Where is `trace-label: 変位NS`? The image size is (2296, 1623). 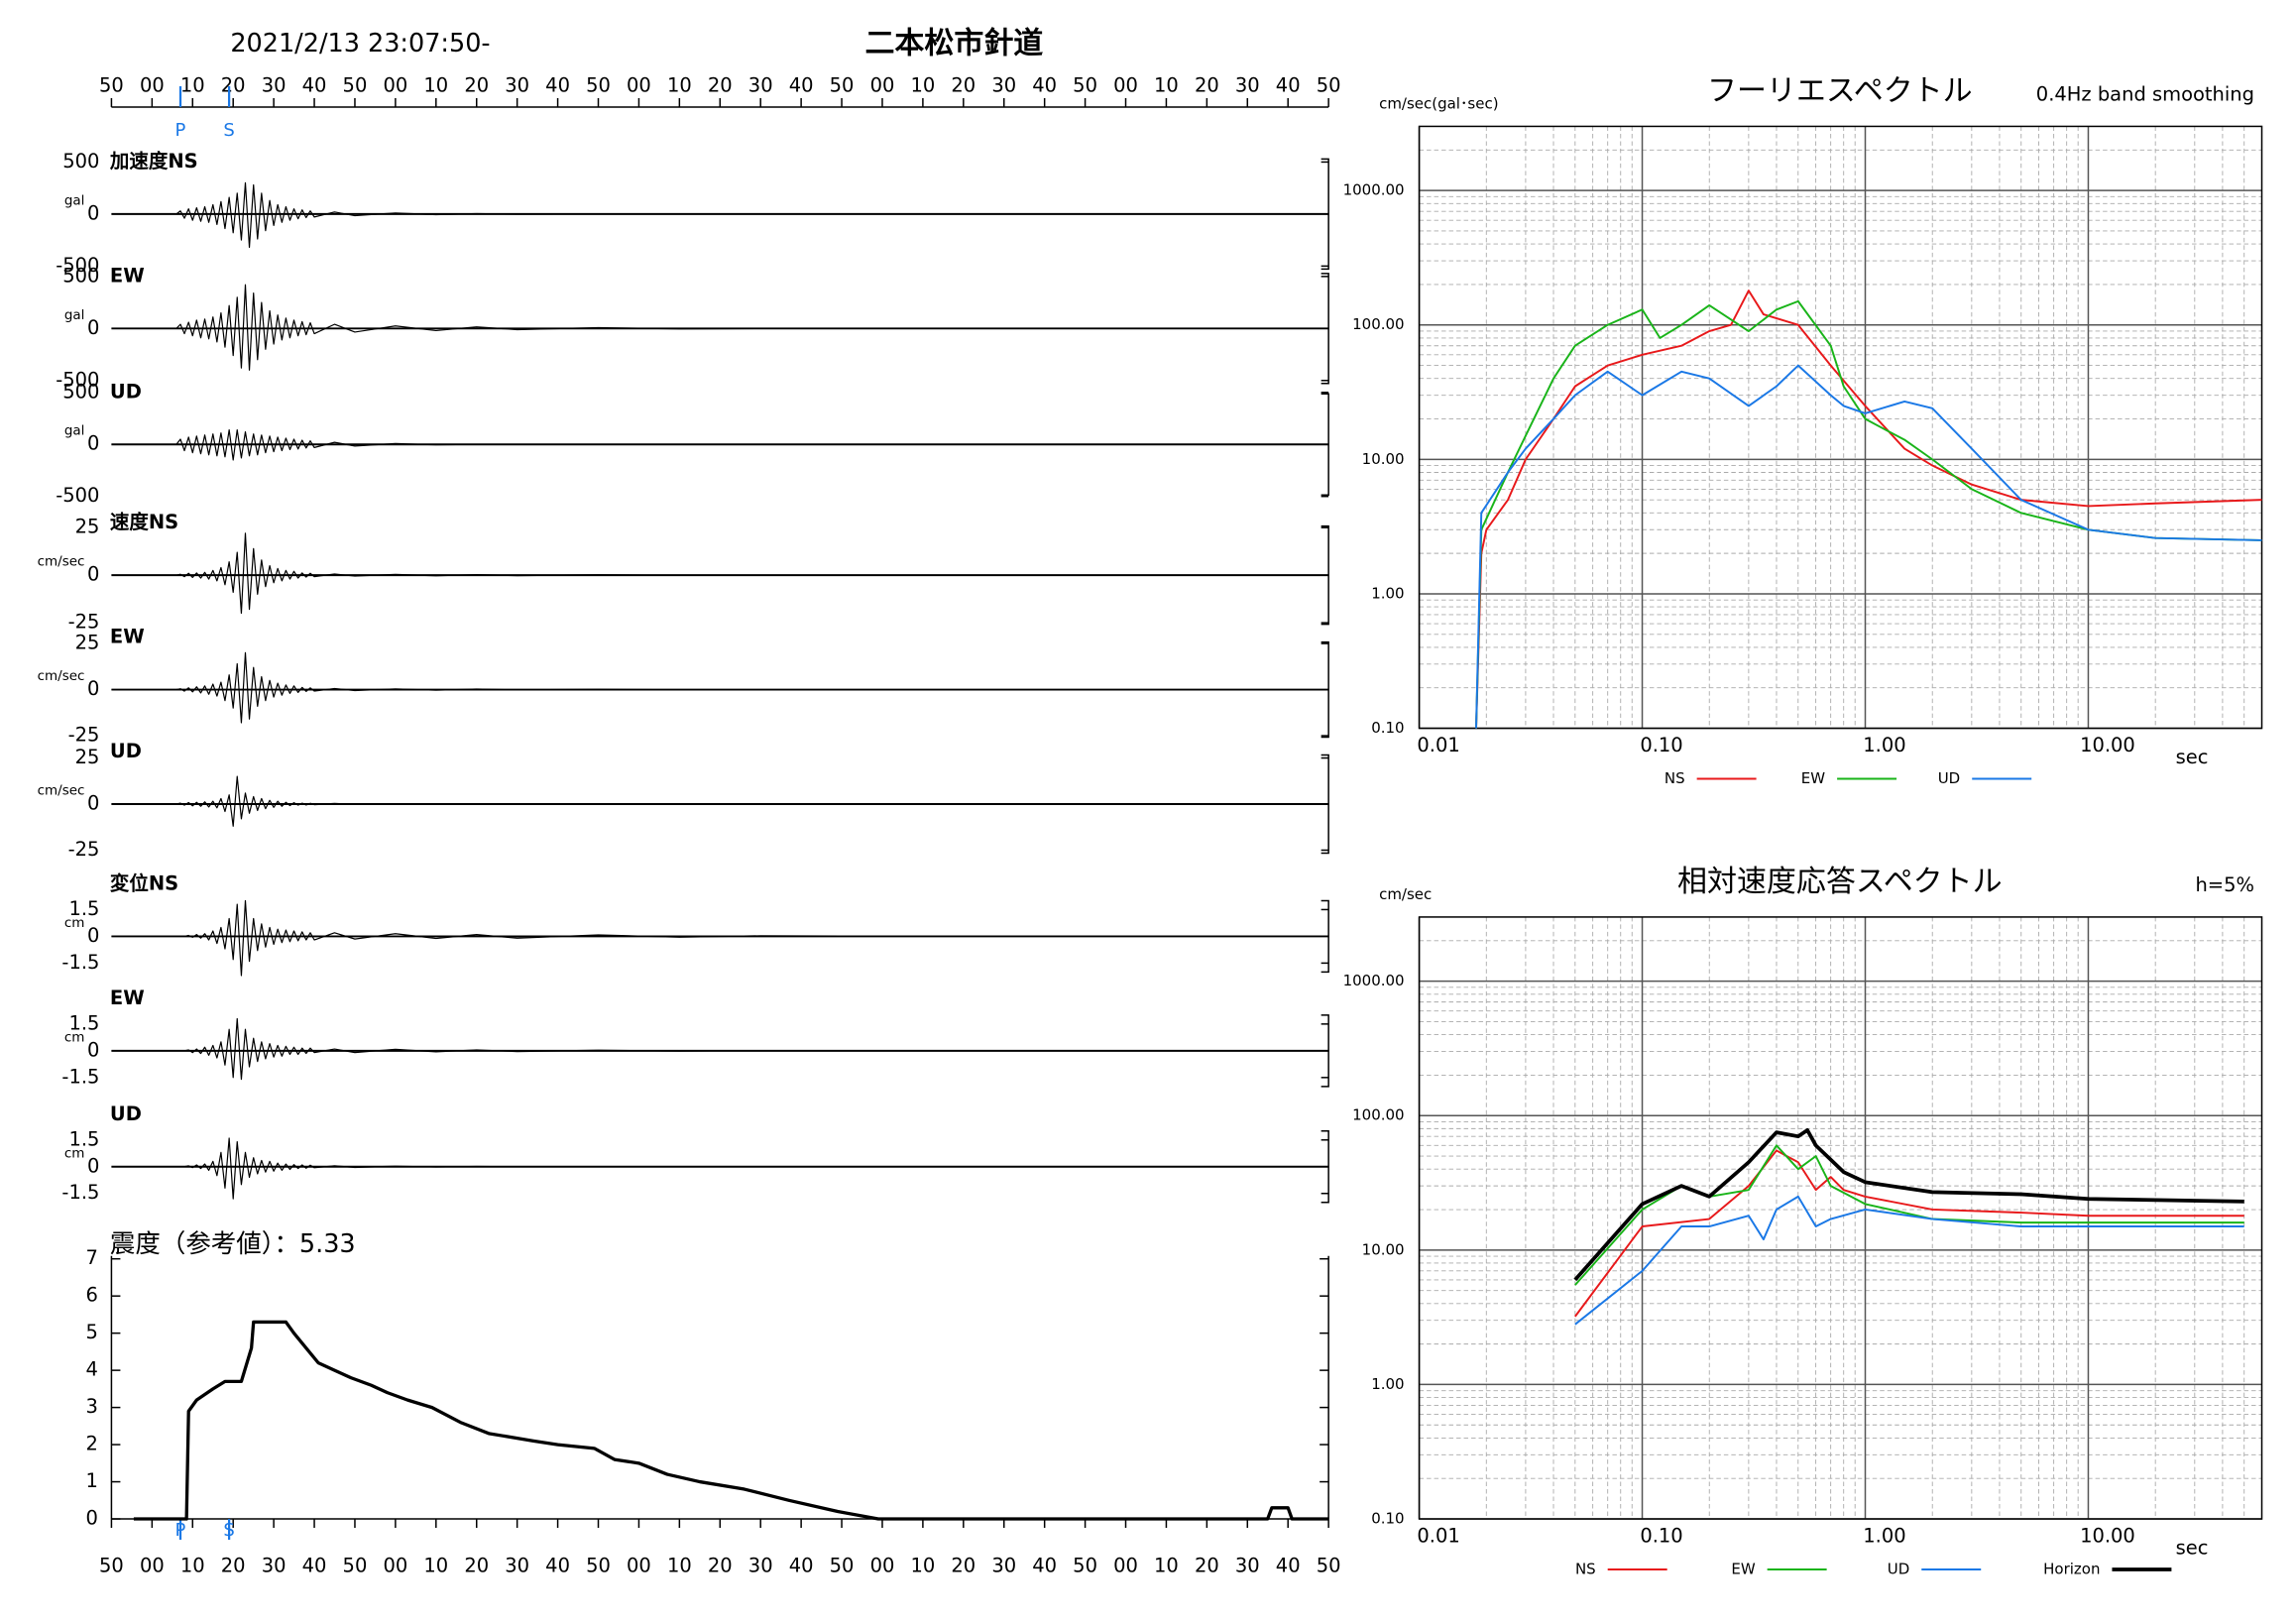 trace-label: 変位NS is located at coordinates (144, 882).